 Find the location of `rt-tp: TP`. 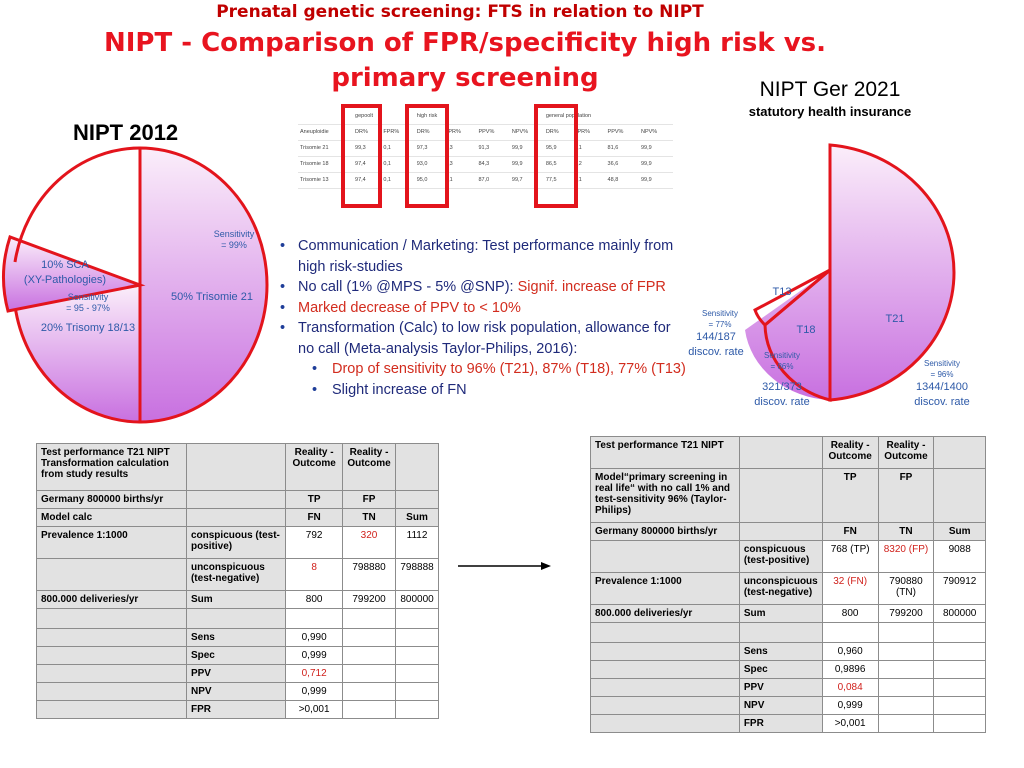

rt-tp: TP is located at coordinates (850, 495).